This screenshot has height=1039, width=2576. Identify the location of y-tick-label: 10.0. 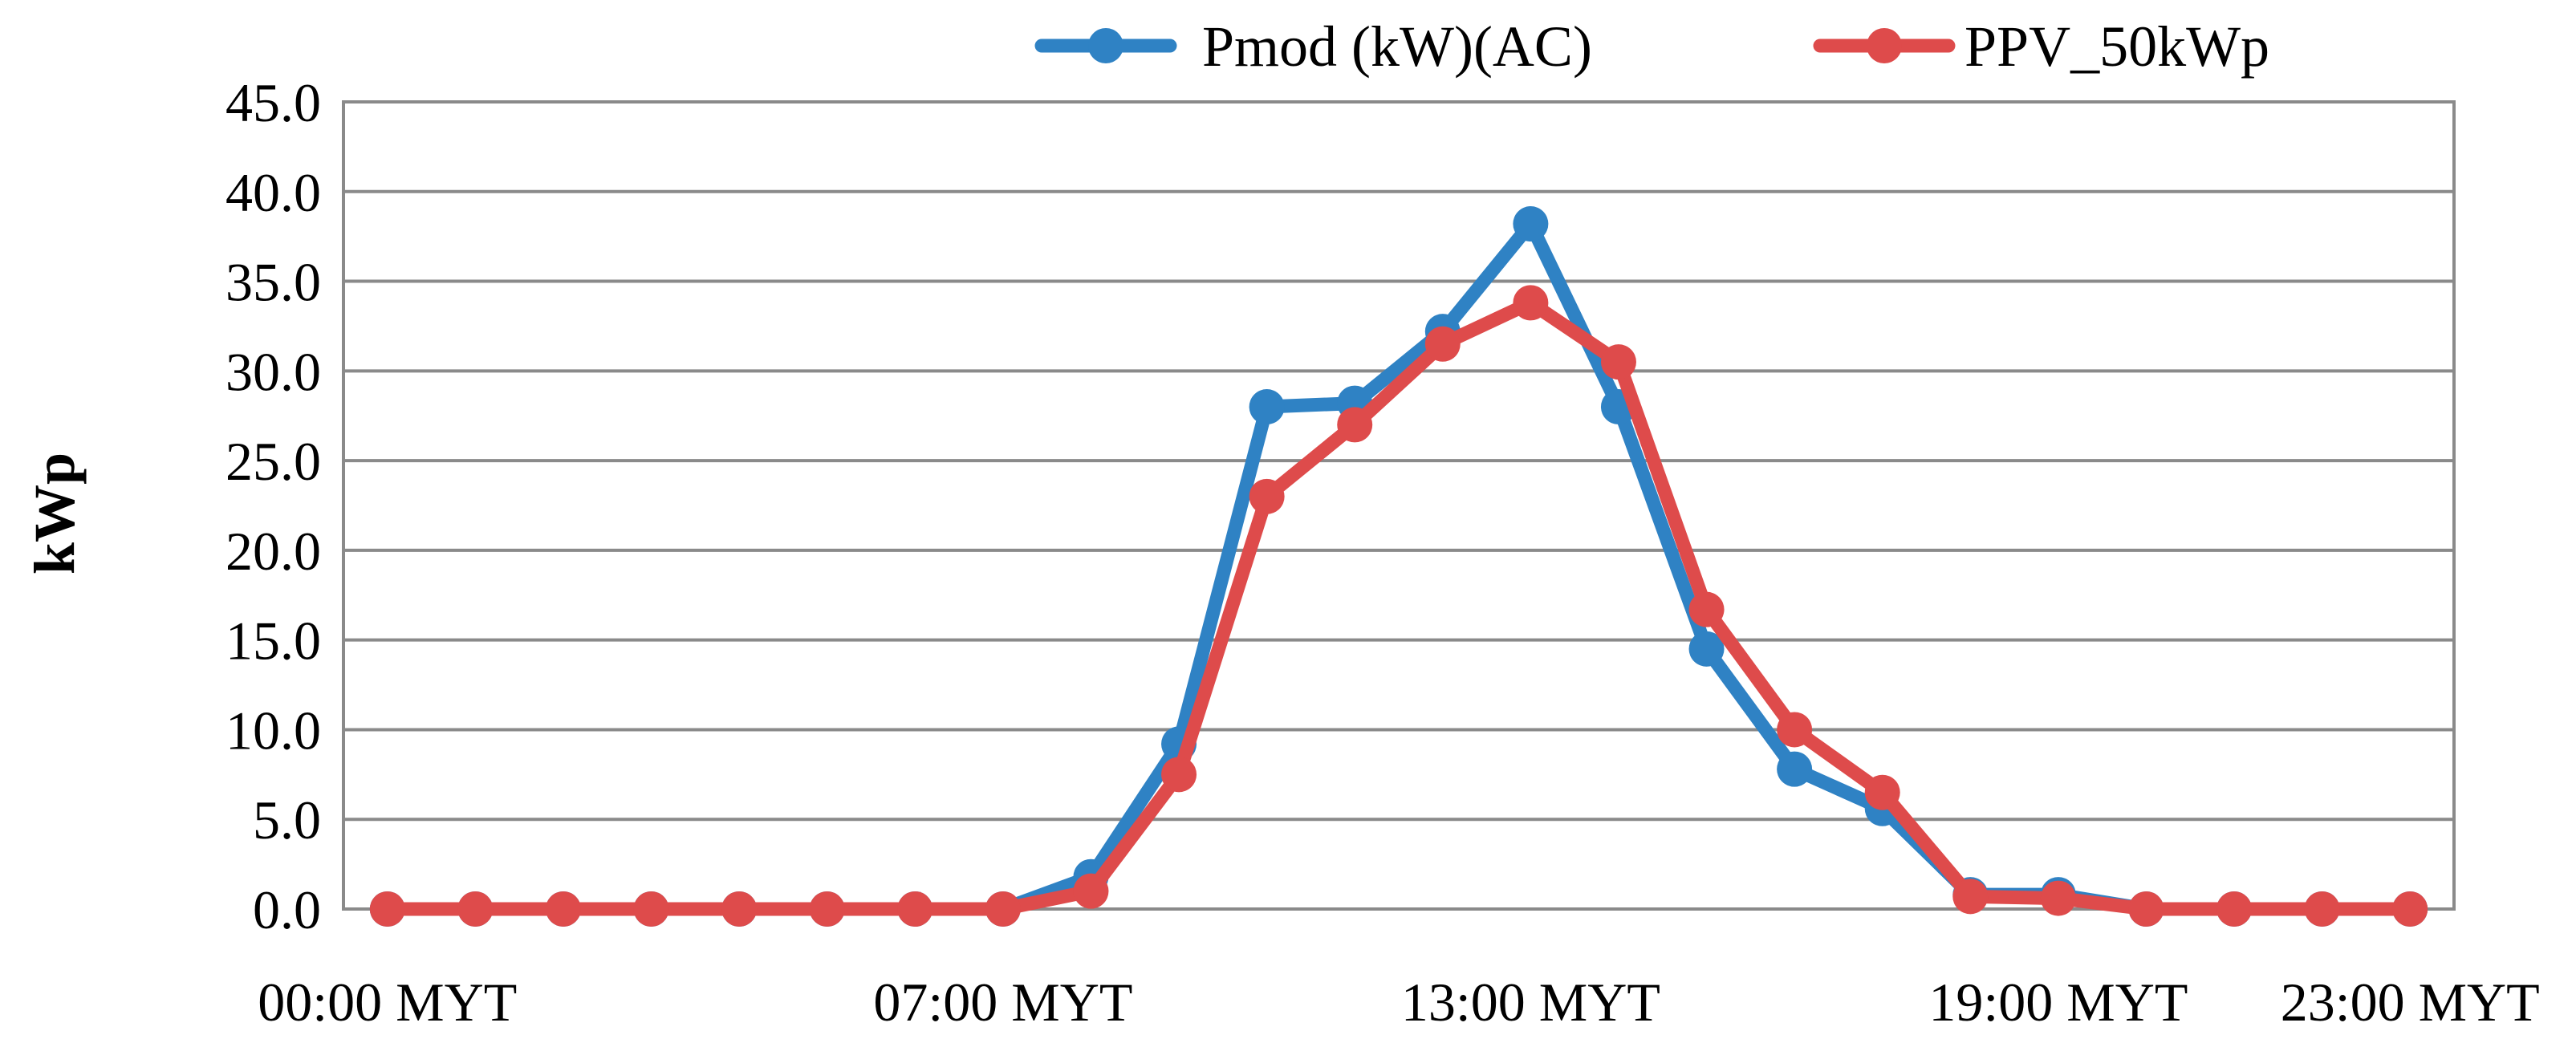
(273, 730).